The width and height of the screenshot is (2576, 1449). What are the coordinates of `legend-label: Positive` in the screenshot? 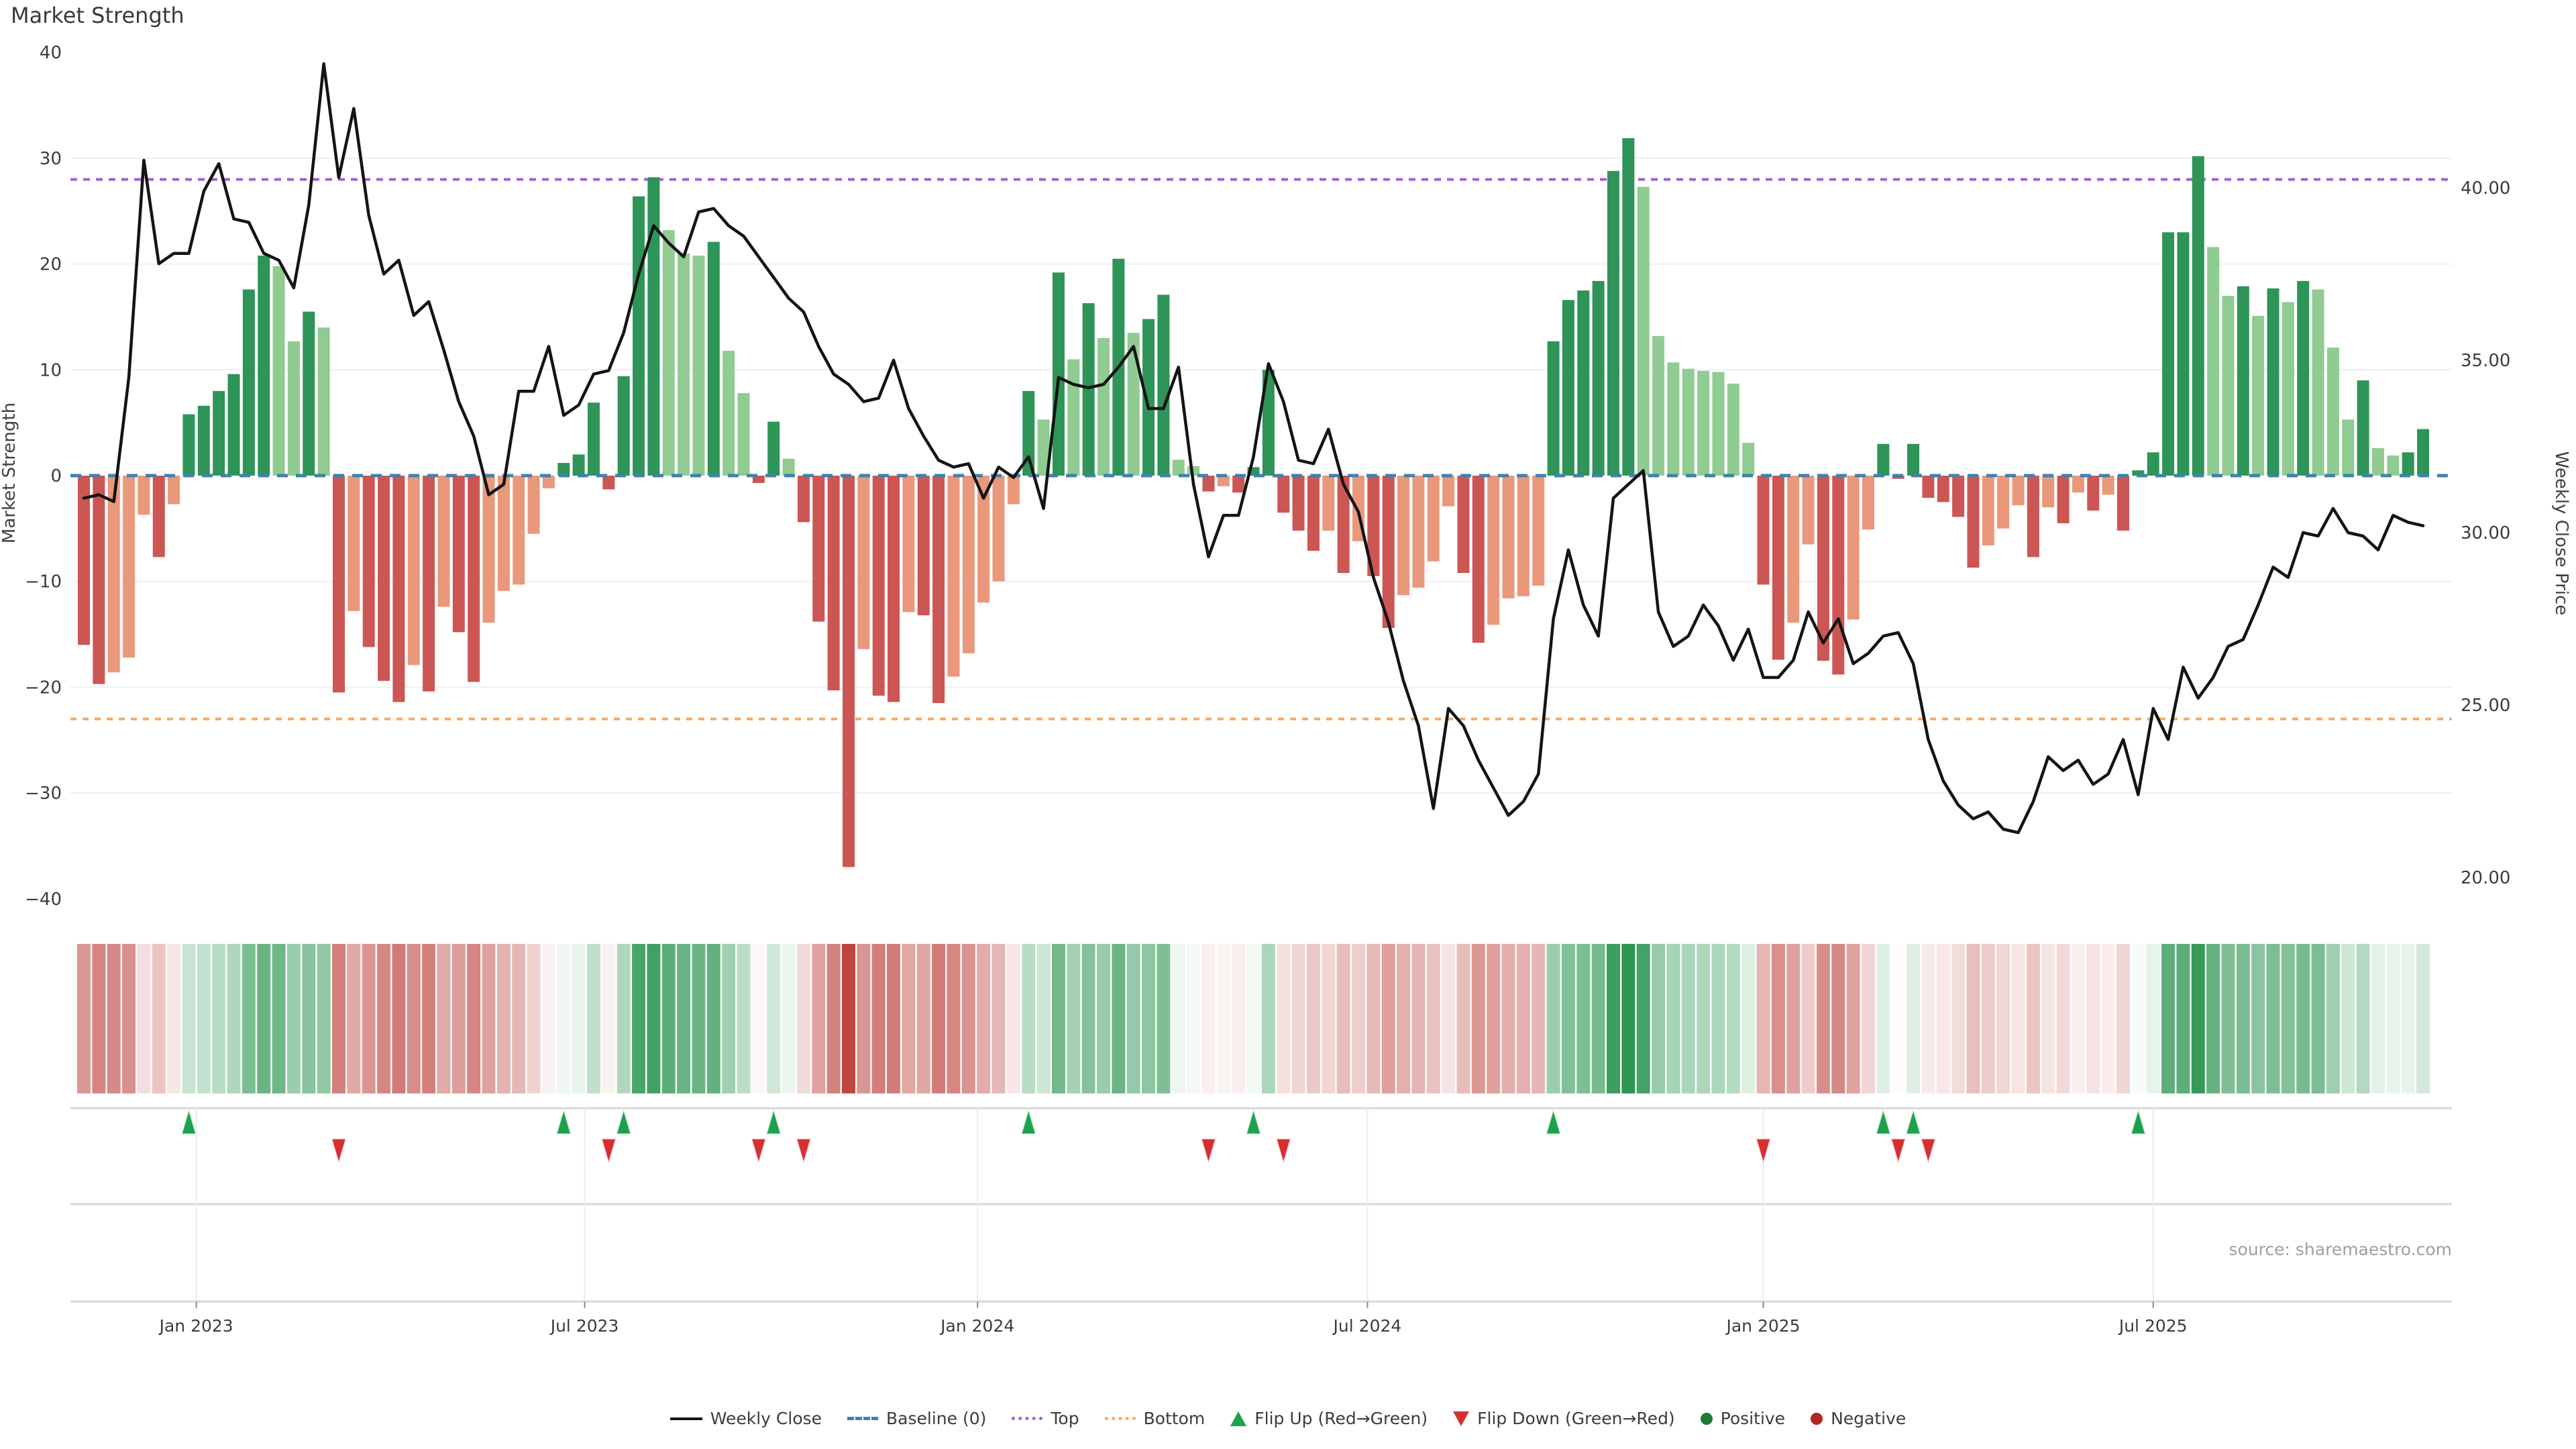 It's located at (1753, 1418).